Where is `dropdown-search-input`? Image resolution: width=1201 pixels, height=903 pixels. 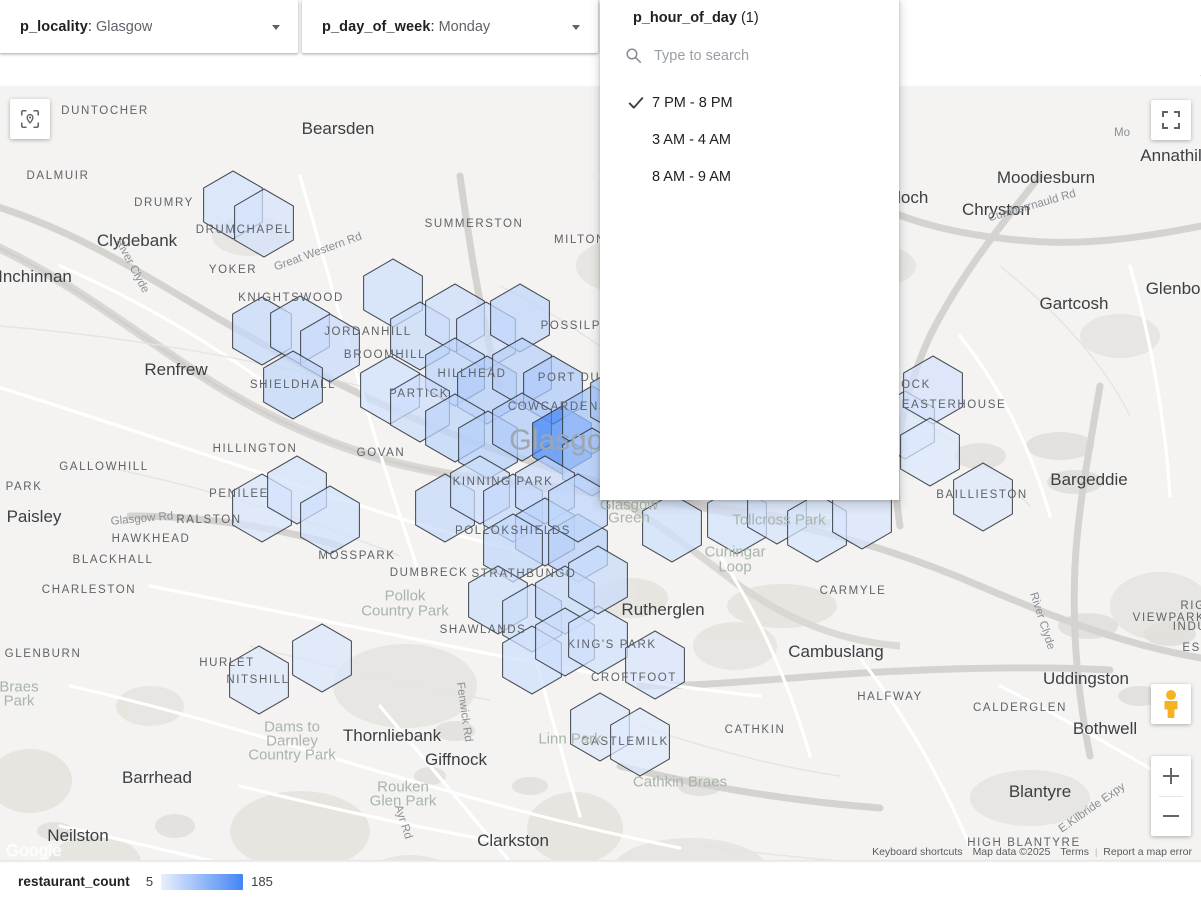
dropdown-search-input is located at coordinates (769, 56).